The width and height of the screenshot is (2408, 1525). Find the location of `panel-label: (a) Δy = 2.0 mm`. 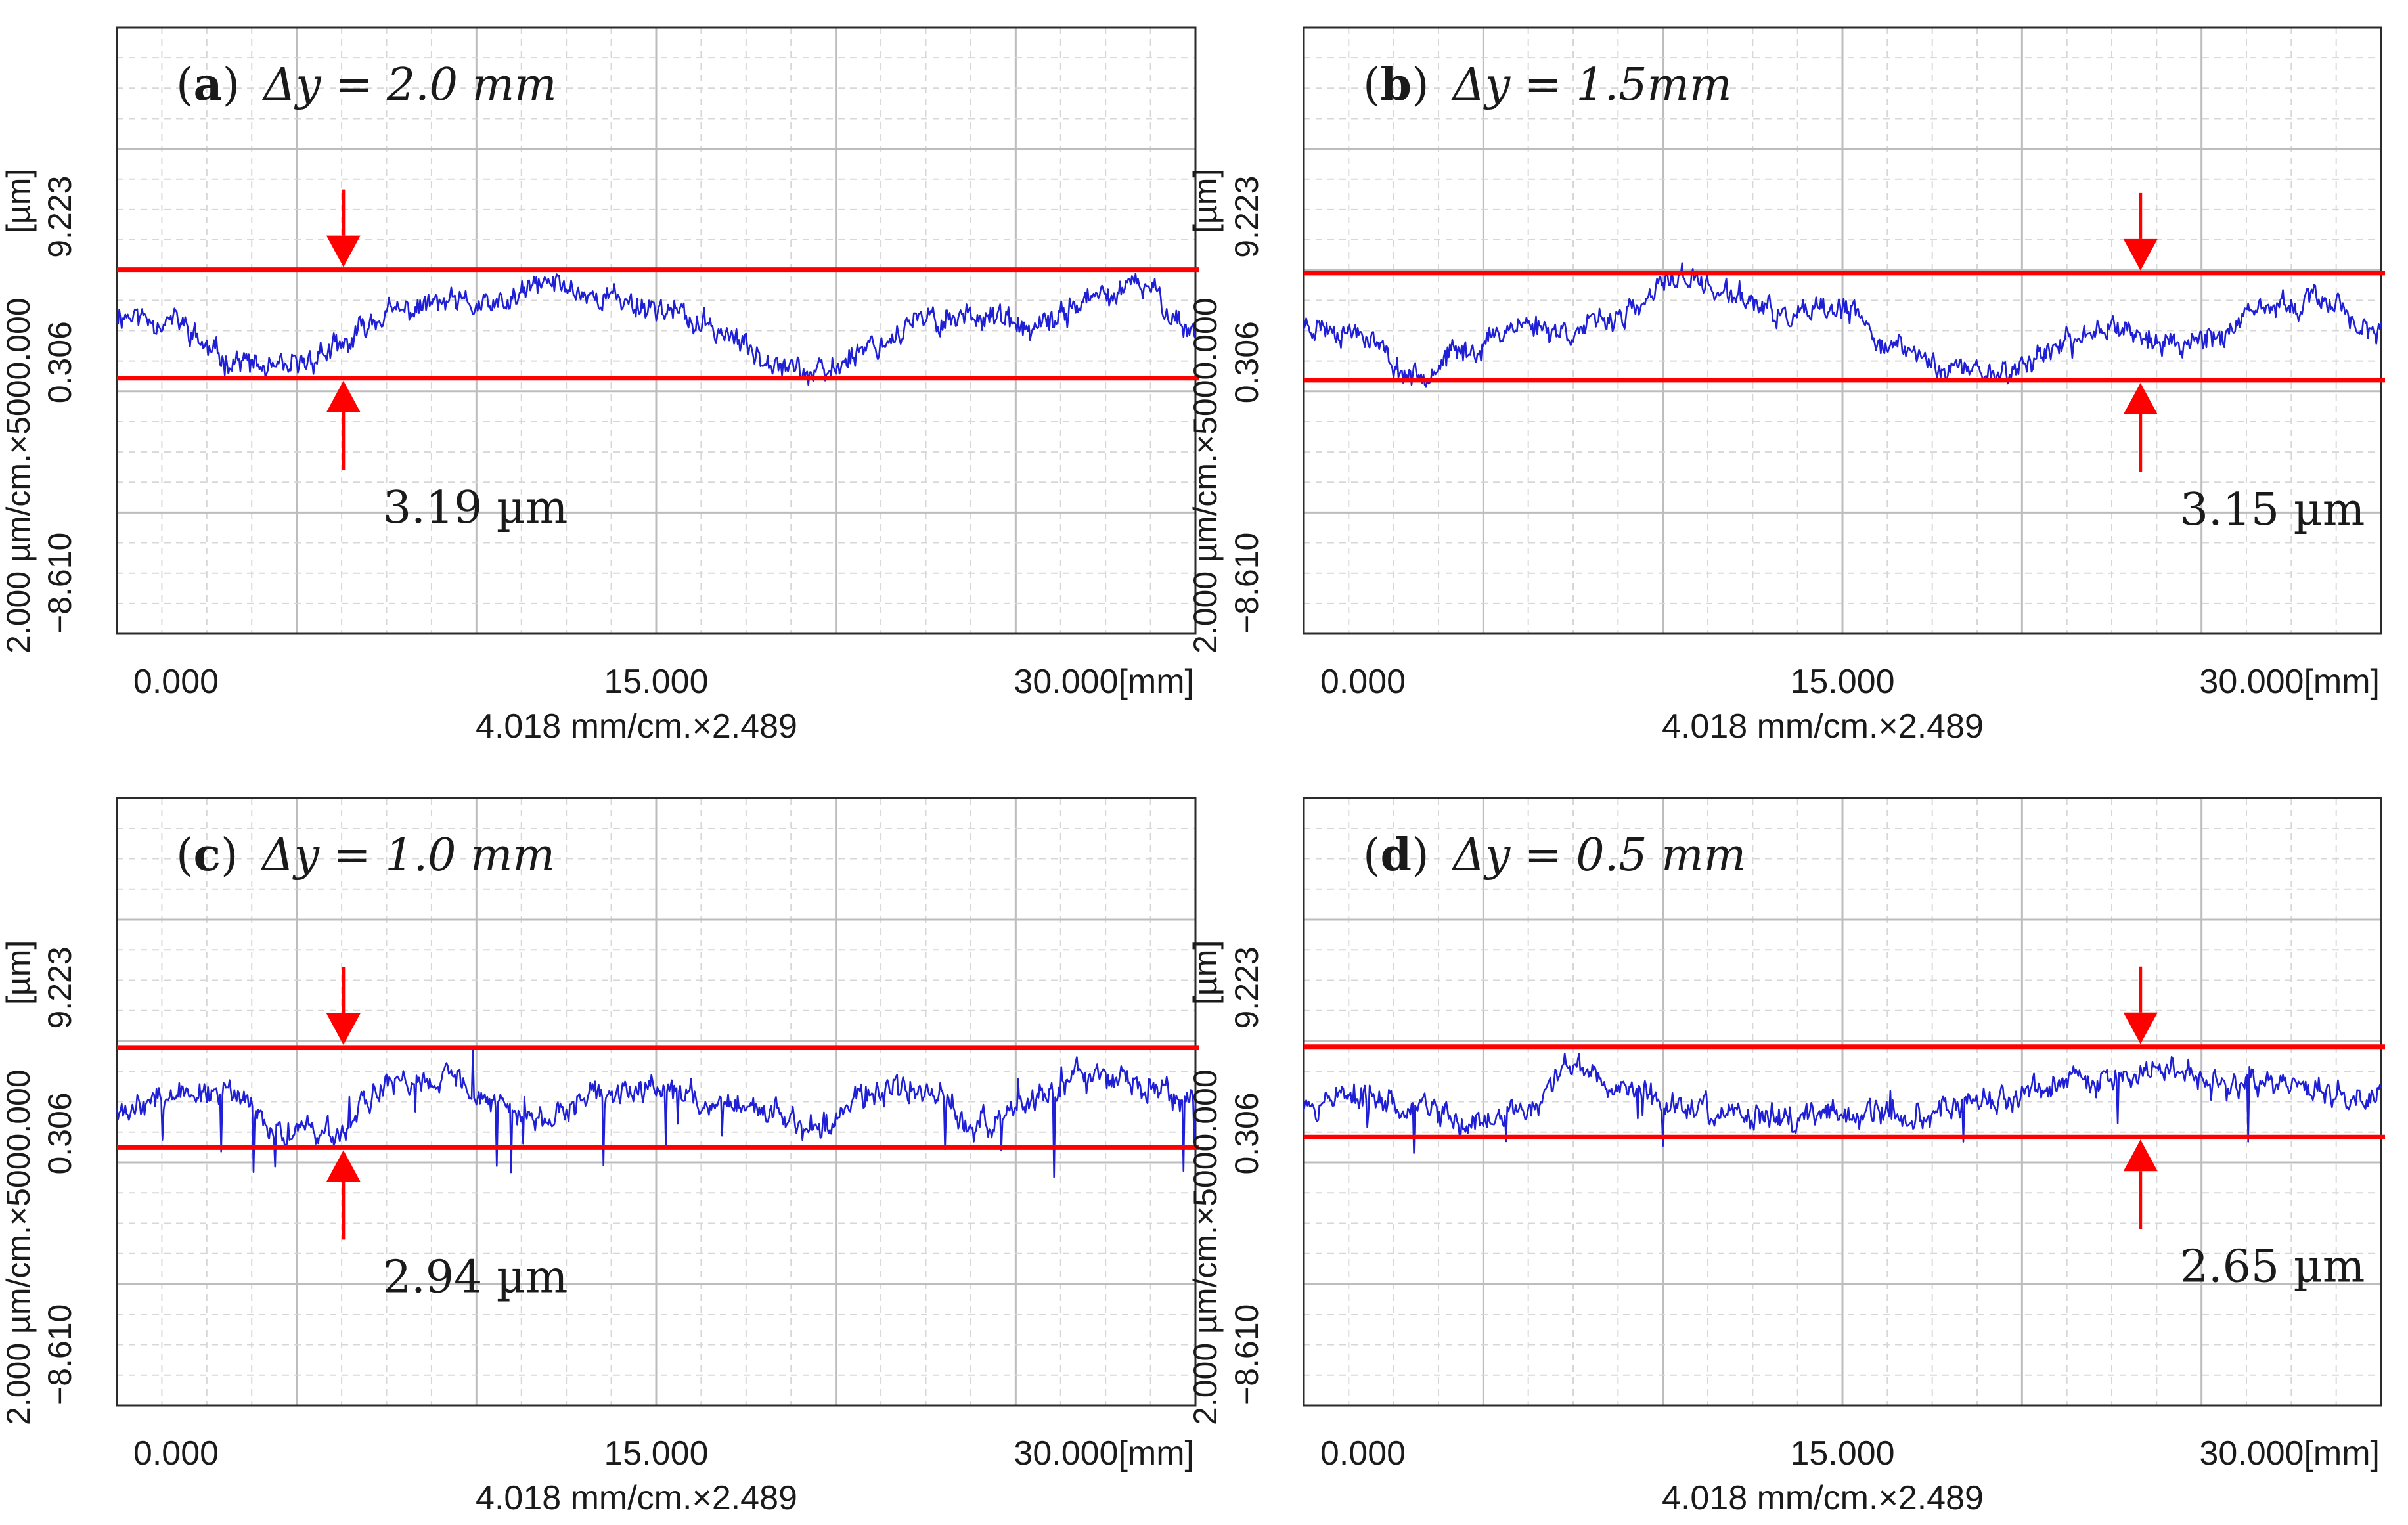

panel-label: (a) Δy = 2.0 mm is located at coordinates (367, 84).